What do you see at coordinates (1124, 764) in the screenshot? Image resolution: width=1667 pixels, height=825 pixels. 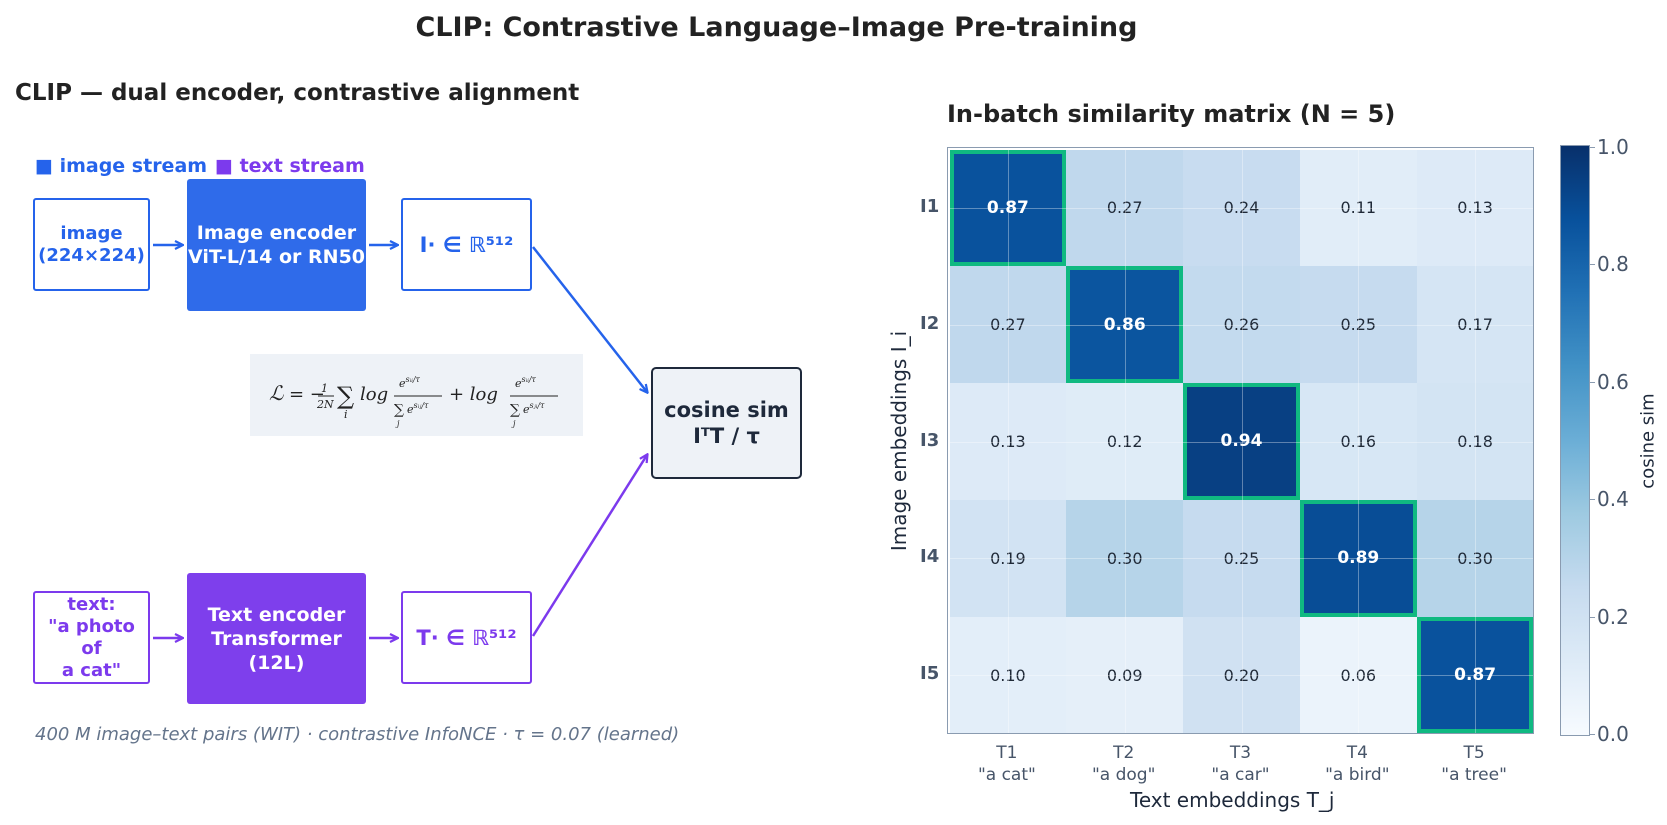 I see `column-label: T2 "a dog"` at bounding box center [1124, 764].